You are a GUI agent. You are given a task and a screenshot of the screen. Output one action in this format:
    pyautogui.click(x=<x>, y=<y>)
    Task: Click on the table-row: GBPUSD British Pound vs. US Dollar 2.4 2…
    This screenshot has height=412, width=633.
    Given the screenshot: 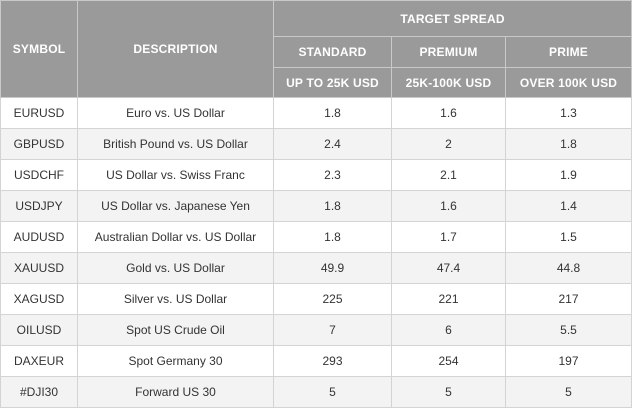 What is the action you would take?
    pyautogui.click(x=316, y=144)
    